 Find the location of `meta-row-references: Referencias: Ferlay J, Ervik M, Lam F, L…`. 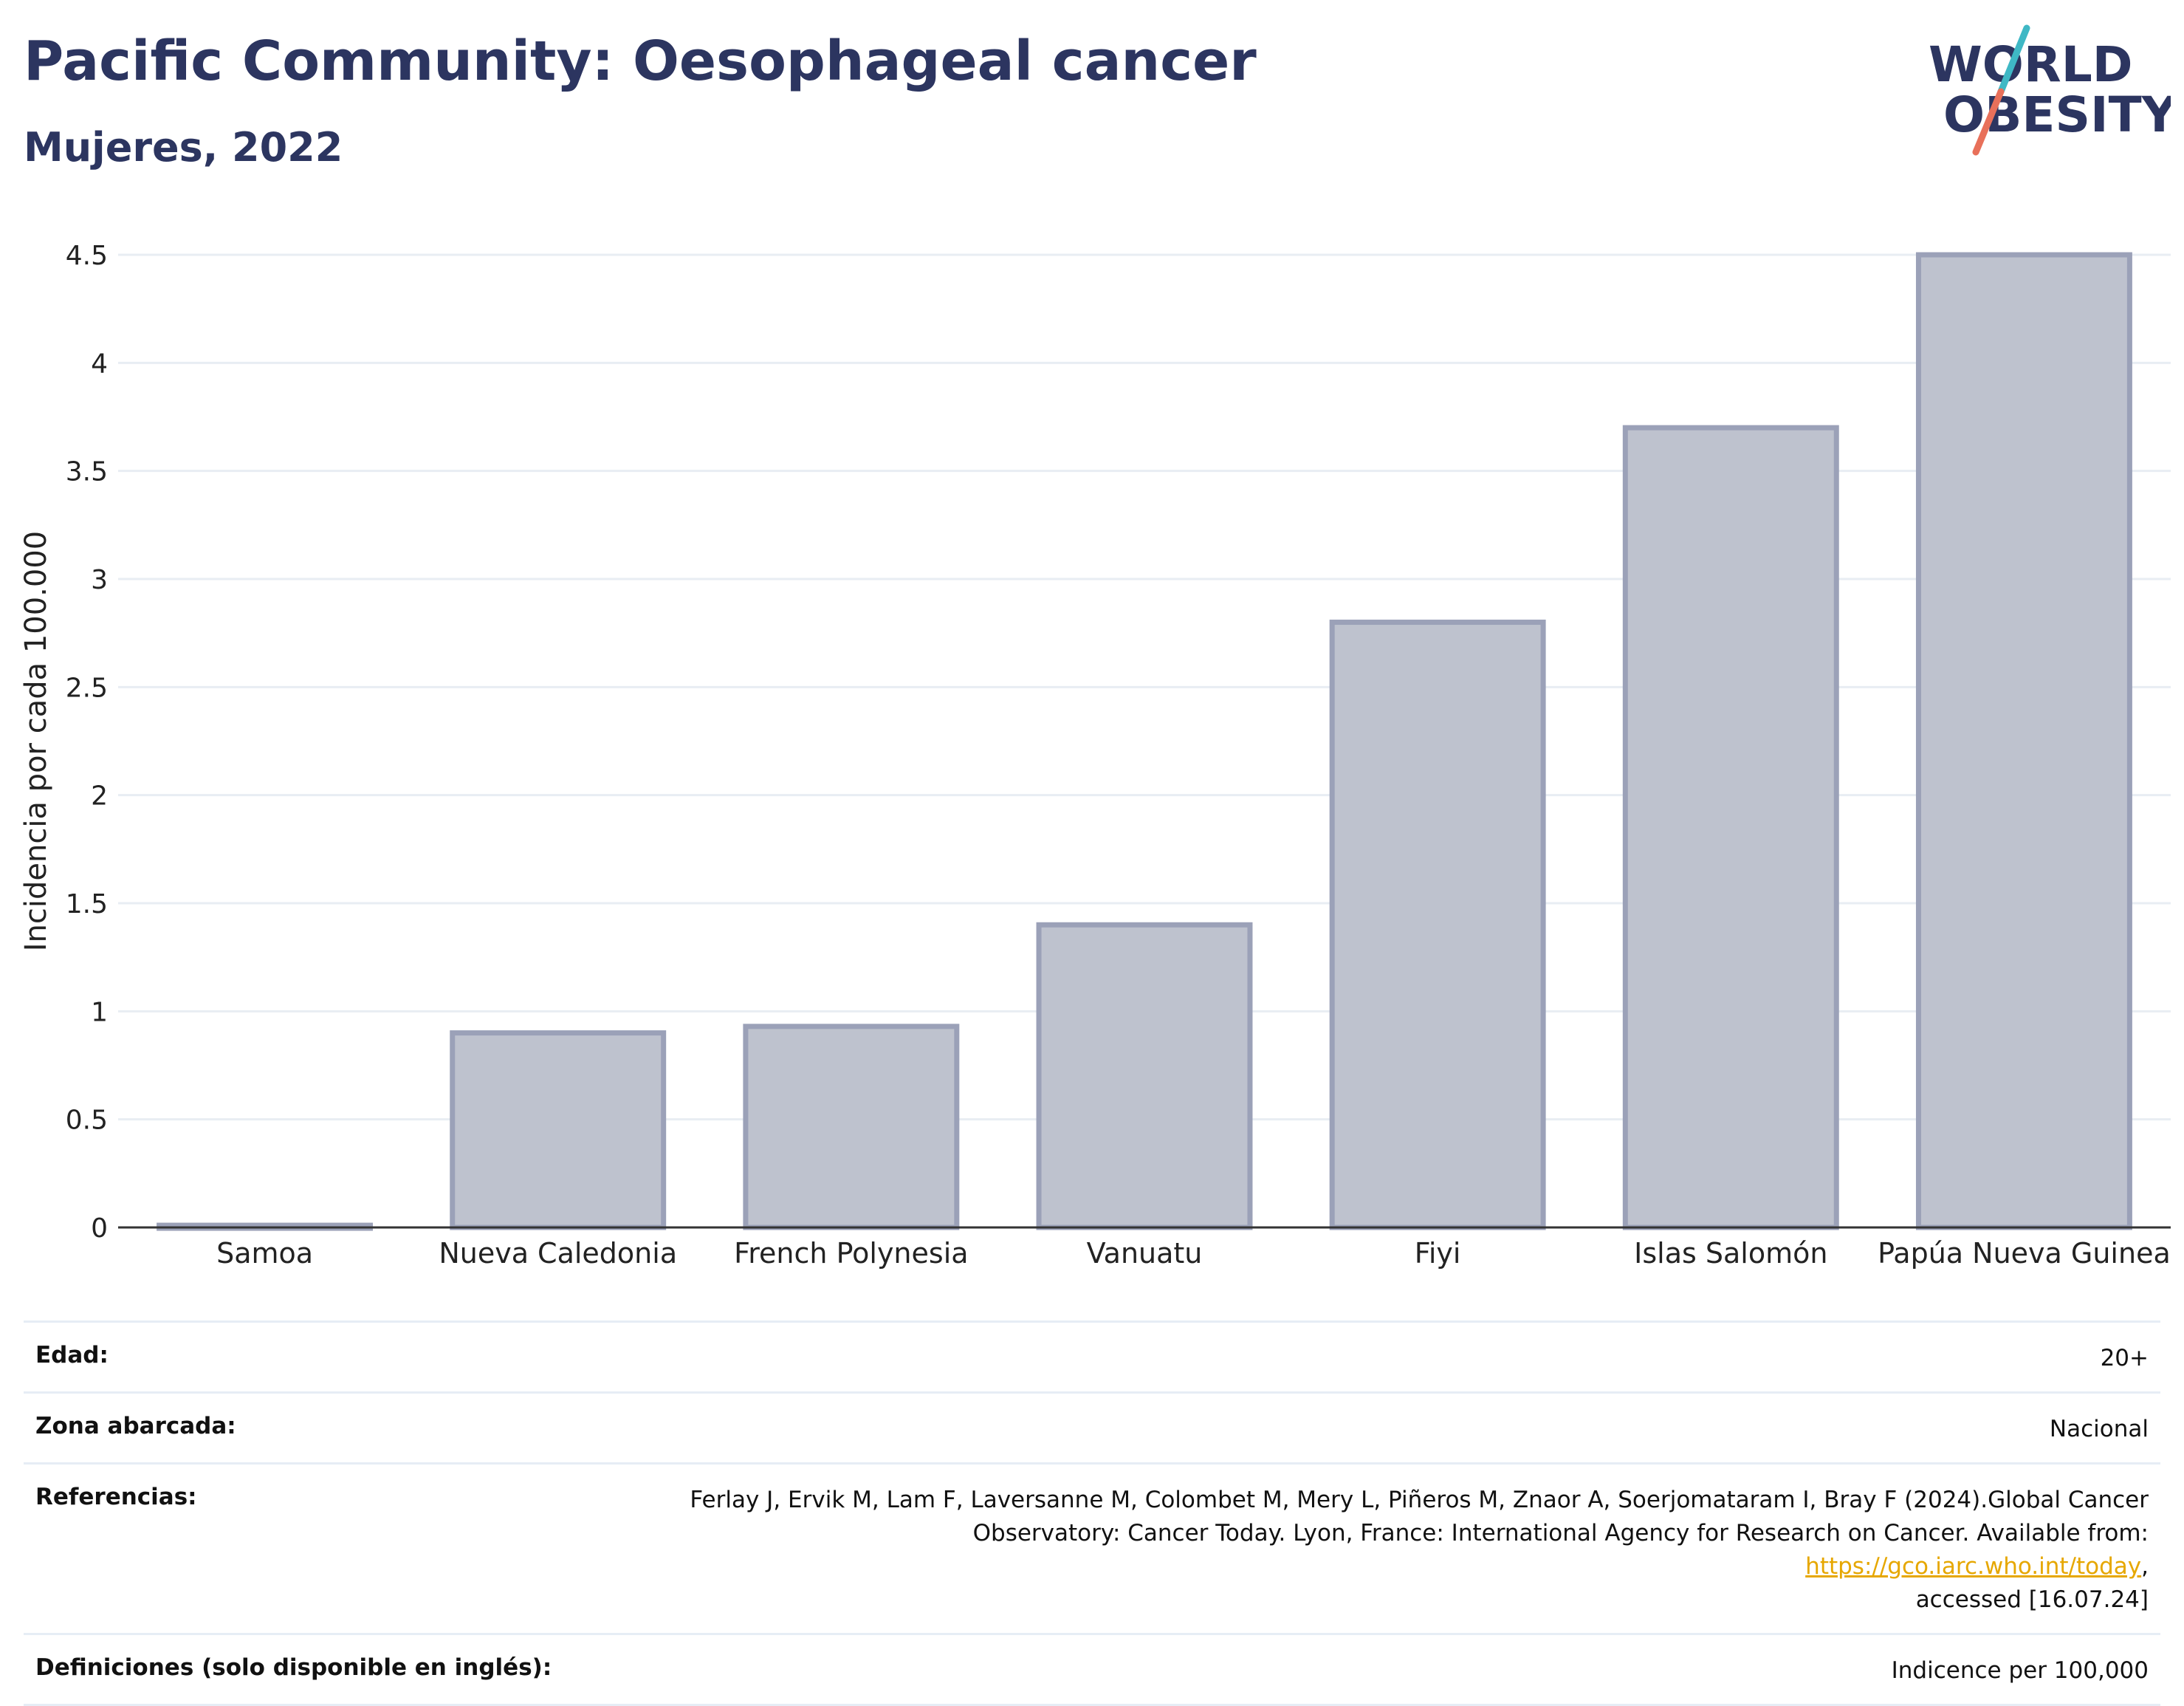

meta-row-references: Referencias: Ferlay J, Ervik M, Lam F, L… is located at coordinates (1092, 1547).